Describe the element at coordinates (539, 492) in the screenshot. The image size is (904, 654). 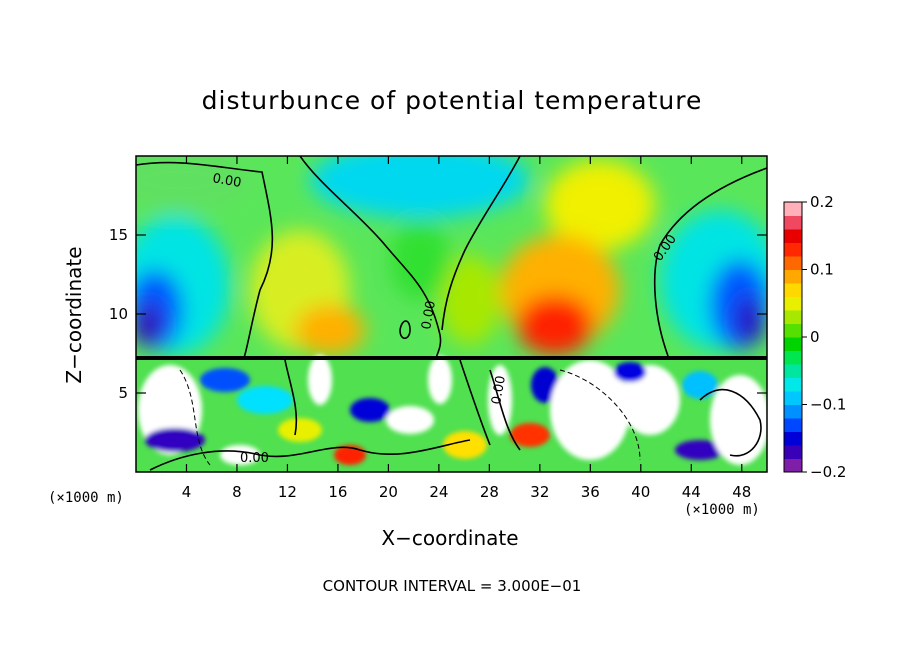
I see `x-tick-label: 32` at that location.